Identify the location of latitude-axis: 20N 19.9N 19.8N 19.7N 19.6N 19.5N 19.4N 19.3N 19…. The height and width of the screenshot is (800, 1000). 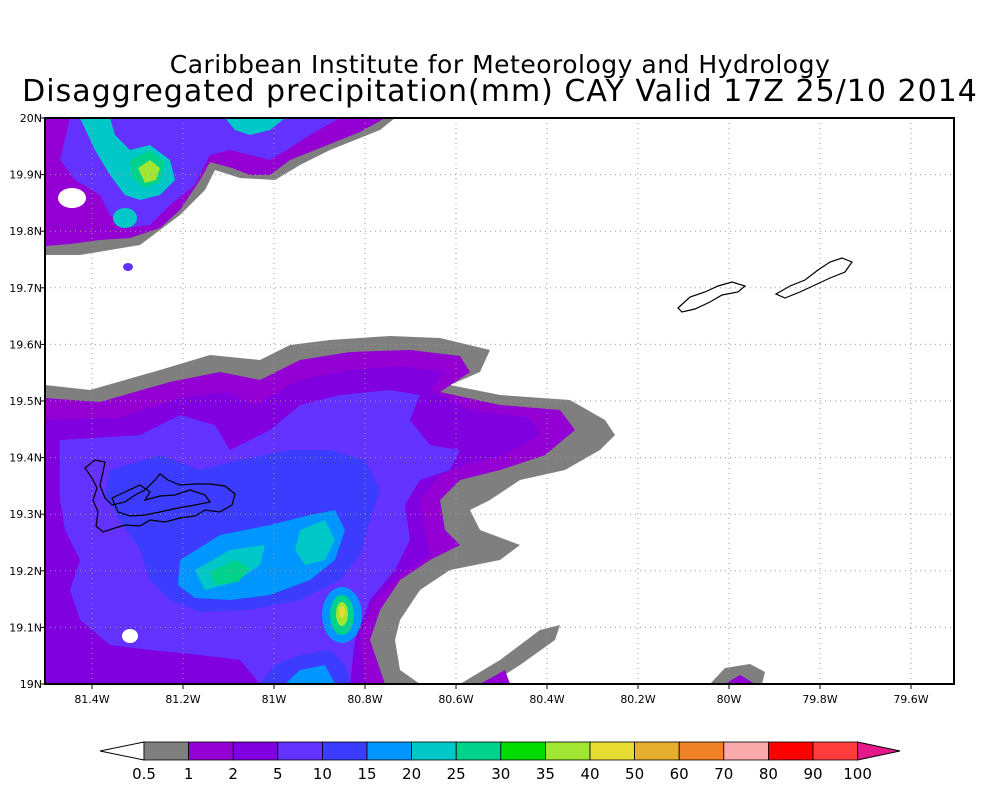
(27, 401).